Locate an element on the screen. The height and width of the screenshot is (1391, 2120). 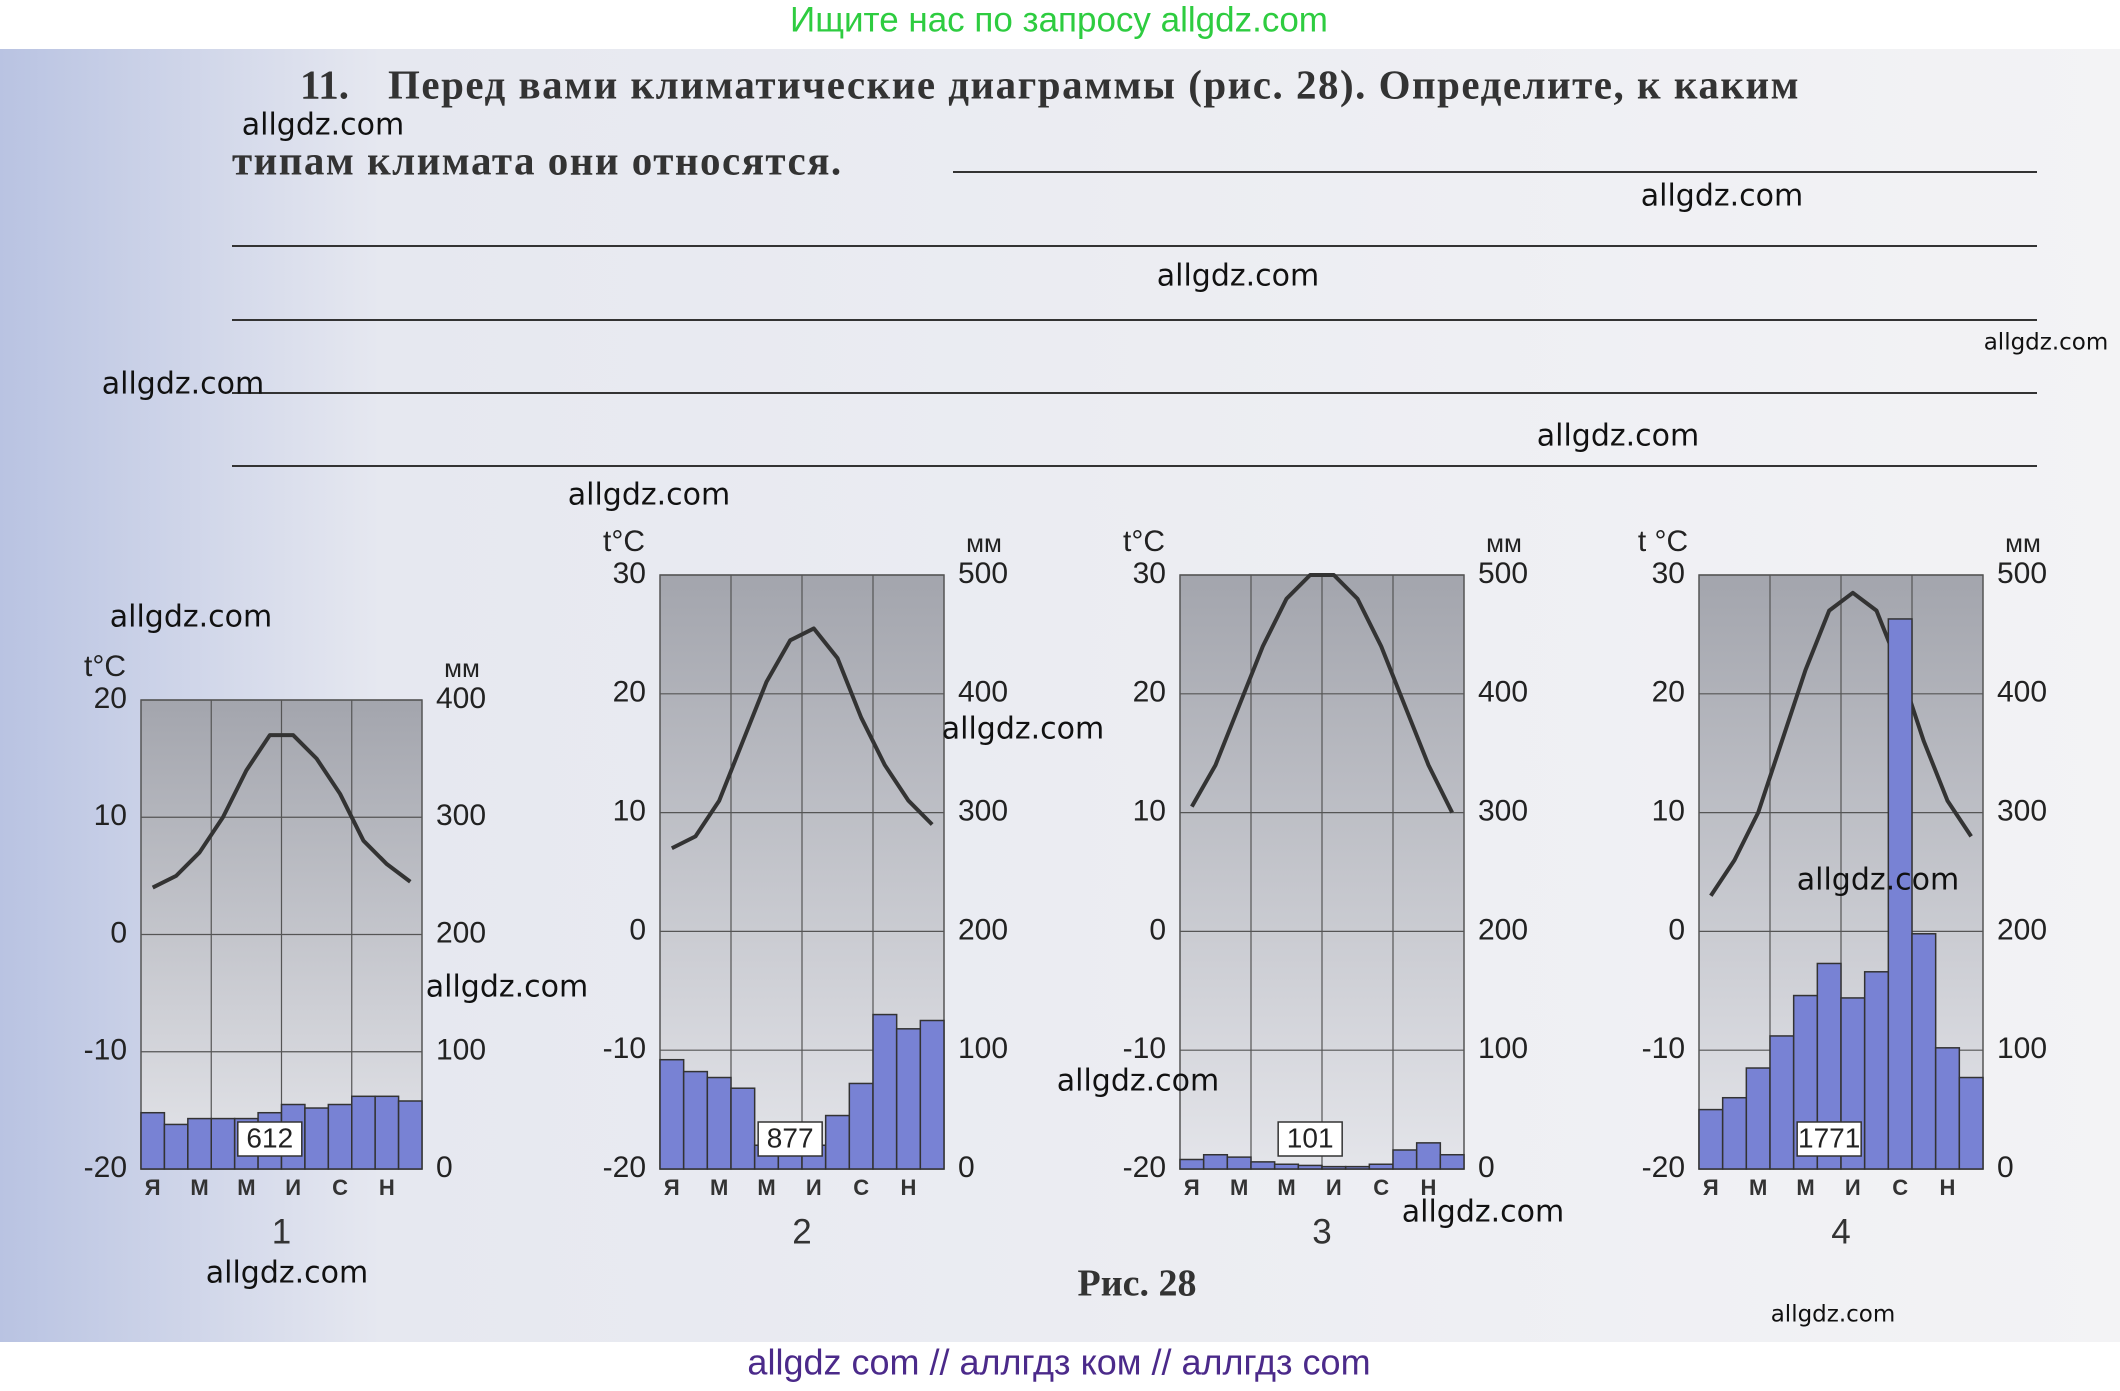
task-number: 11. is located at coordinates (324, 84).